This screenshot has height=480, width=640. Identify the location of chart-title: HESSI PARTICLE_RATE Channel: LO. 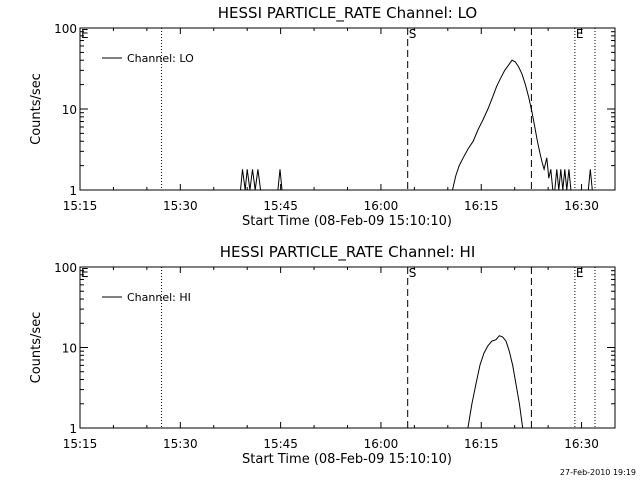
(347, 13).